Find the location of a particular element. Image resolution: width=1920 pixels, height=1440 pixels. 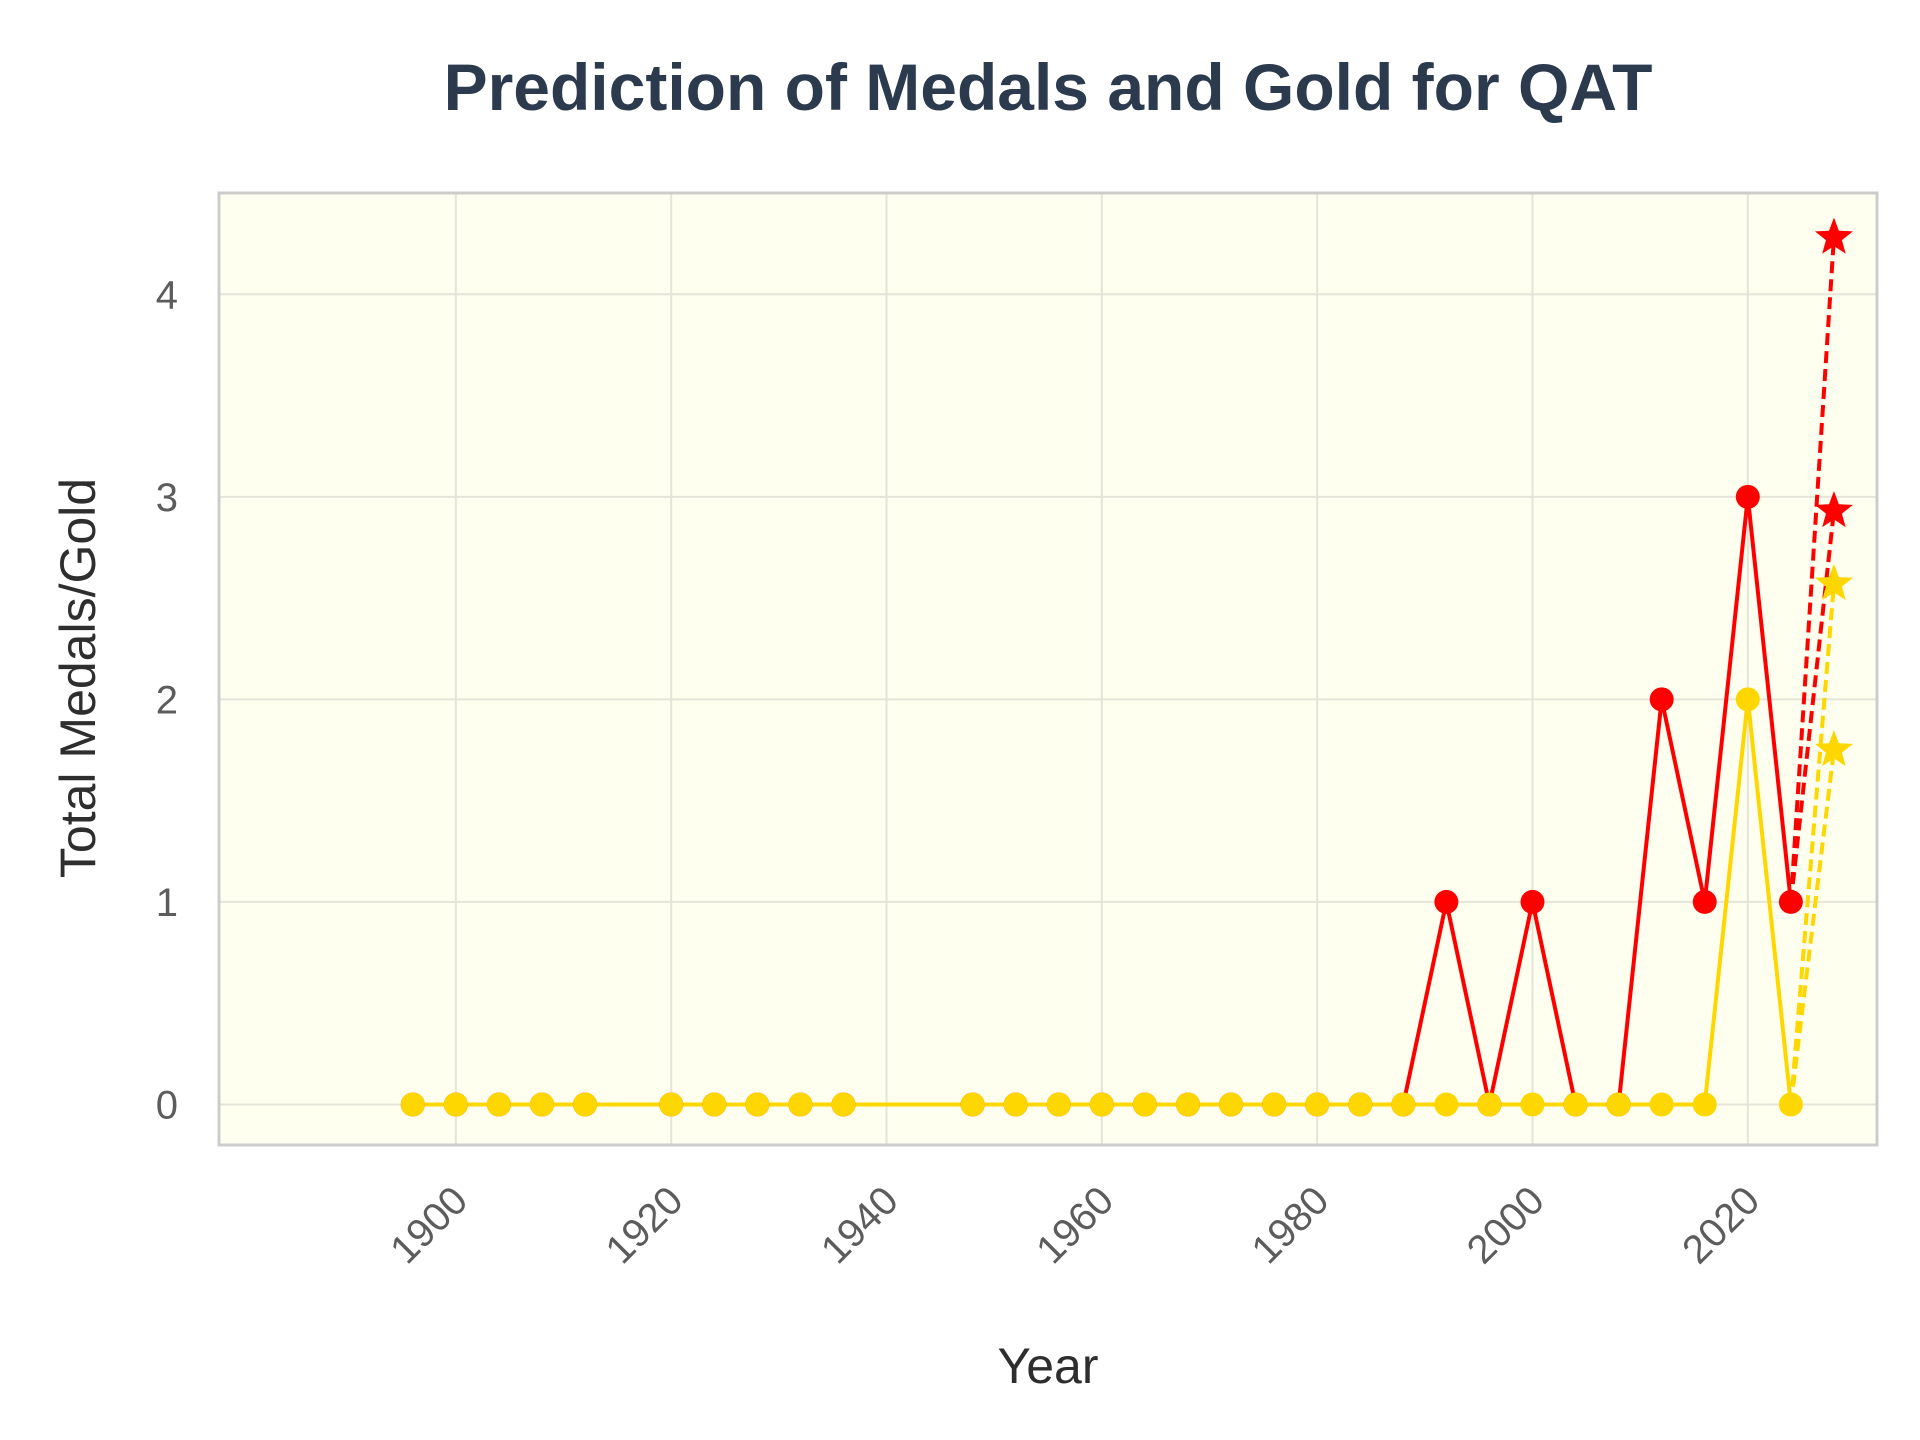

y-tick-label: 0 is located at coordinates (167, 1105).